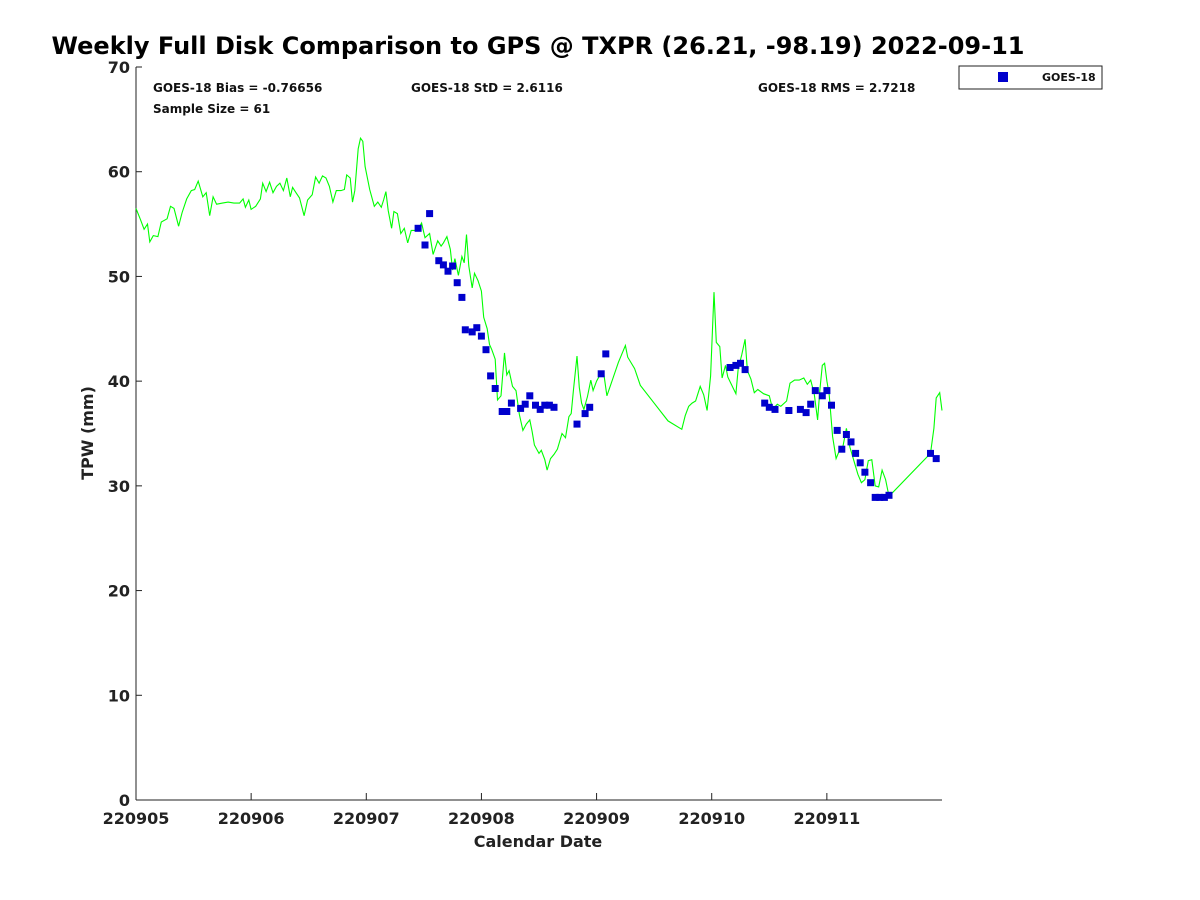  Describe the element at coordinates (1003, 77) in the screenshot. I see `legend-marker-swatch` at that location.